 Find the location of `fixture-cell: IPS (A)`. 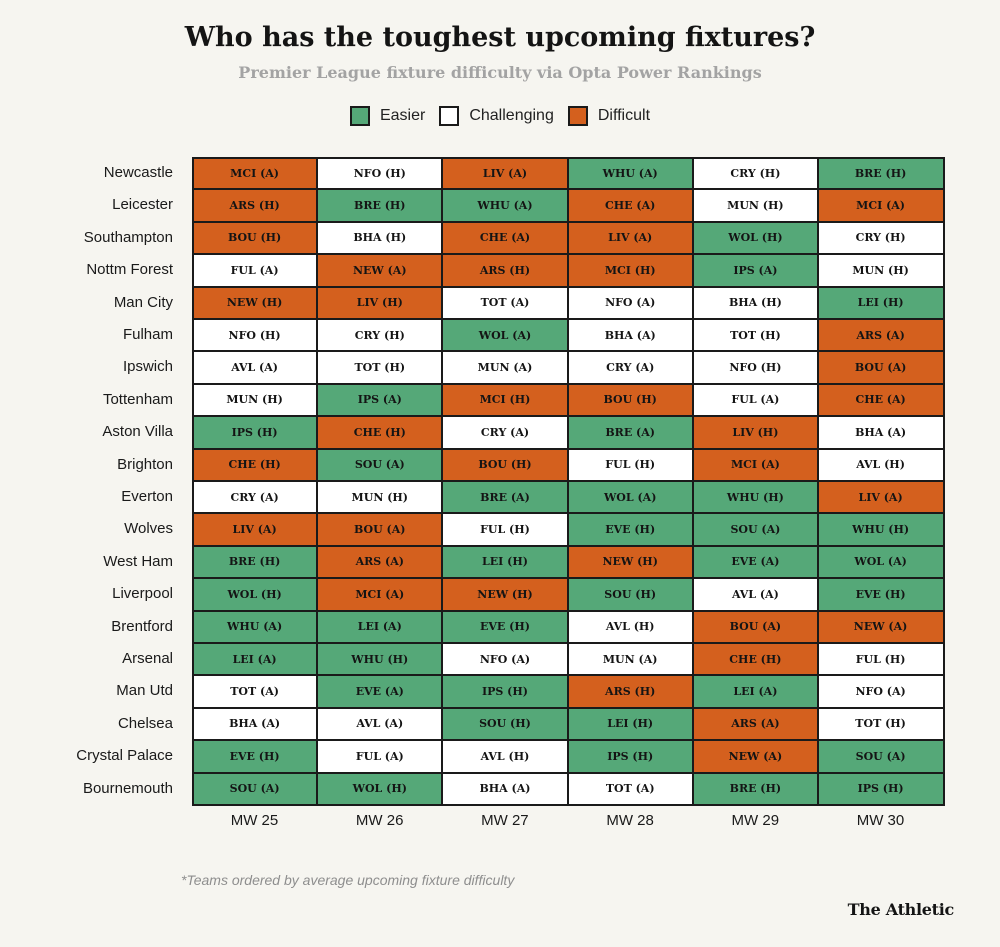

fixture-cell: IPS (A) is located at coordinates (380, 400).